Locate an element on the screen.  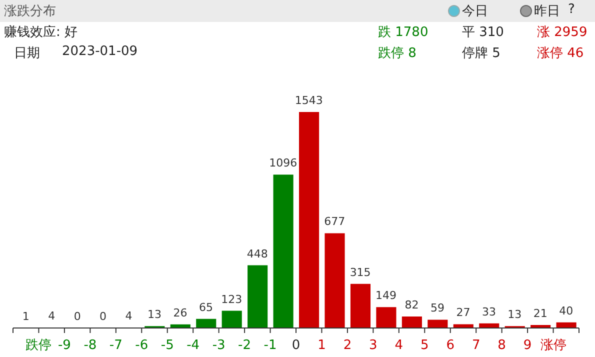
text: 涨停 46 is located at coordinates (560, 53).